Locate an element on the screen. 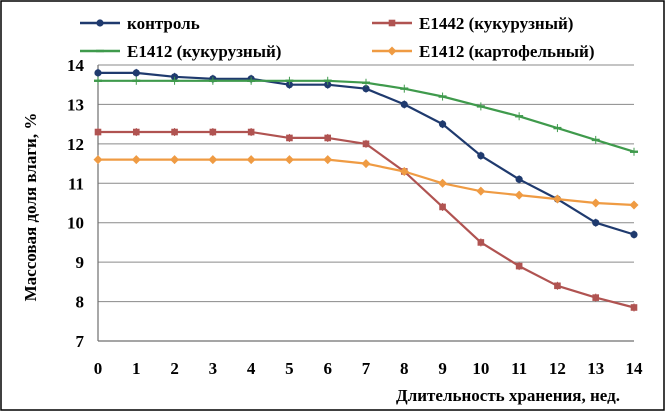 This screenshot has width=665, height=416. legend-item: Е1442 (кукурузный) is located at coordinates (472, 23).